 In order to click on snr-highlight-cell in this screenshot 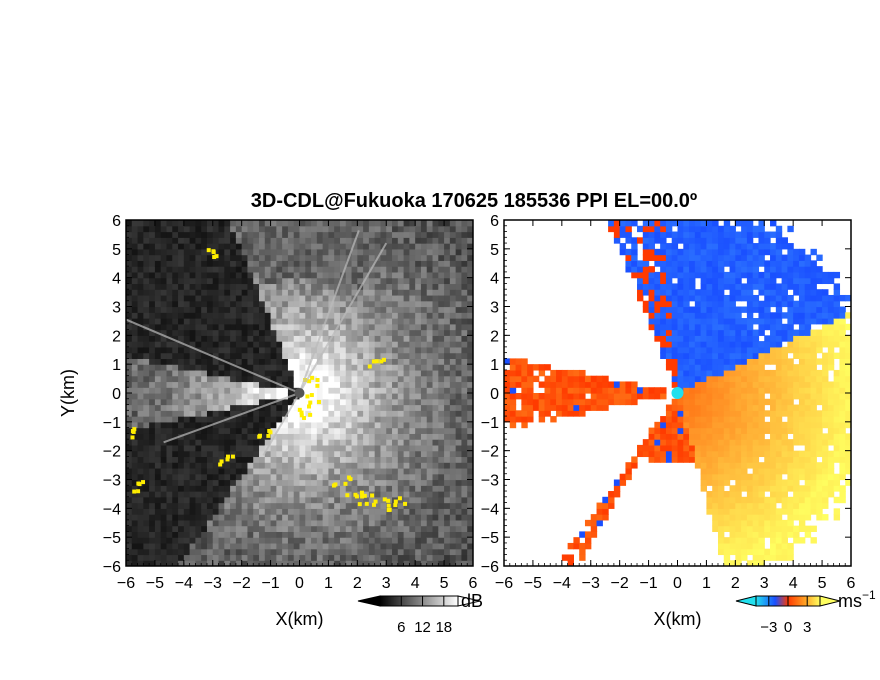, I will do `click(310, 402)`.